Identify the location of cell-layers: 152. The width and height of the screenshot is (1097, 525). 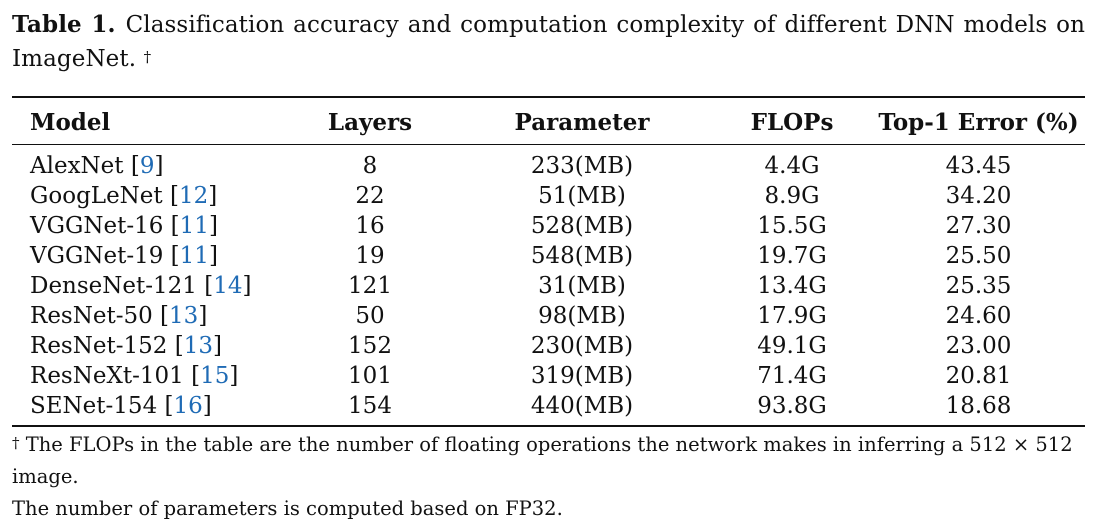
(370, 346).